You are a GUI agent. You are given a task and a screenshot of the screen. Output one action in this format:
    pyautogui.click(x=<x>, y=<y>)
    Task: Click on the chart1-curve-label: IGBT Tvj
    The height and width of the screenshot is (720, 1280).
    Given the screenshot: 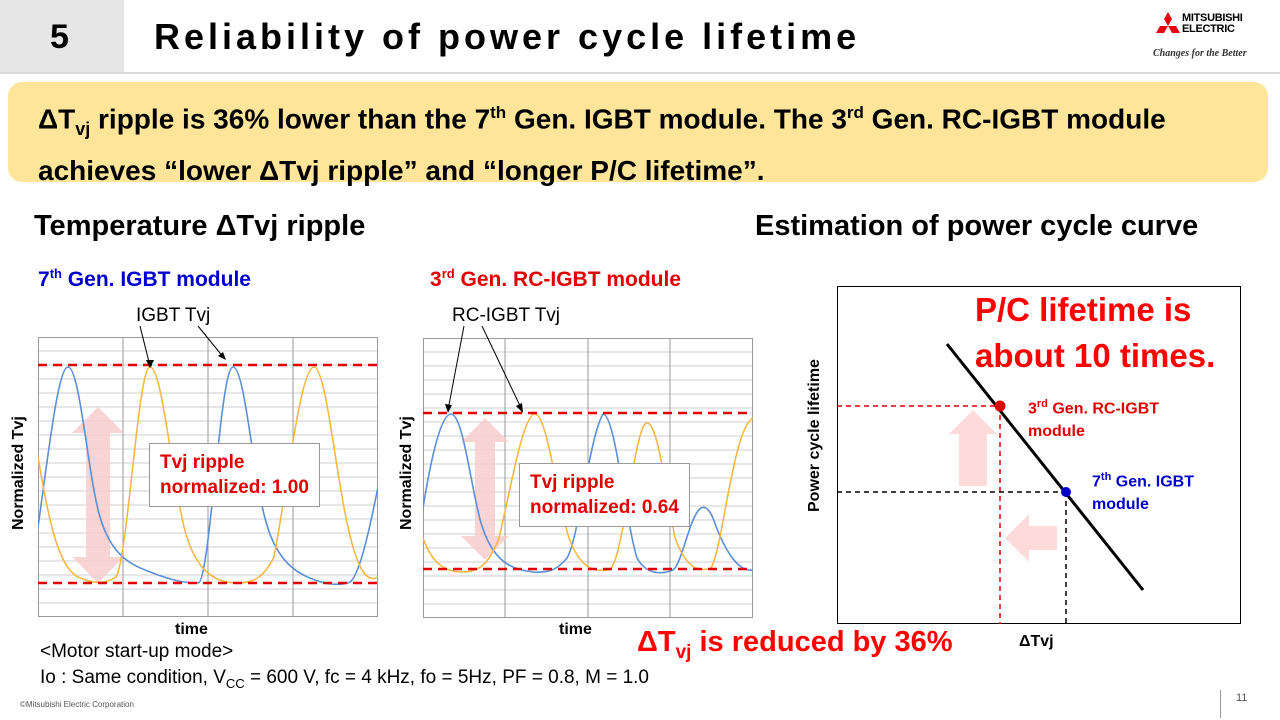 What is the action you would take?
    pyautogui.click(x=173, y=315)
    